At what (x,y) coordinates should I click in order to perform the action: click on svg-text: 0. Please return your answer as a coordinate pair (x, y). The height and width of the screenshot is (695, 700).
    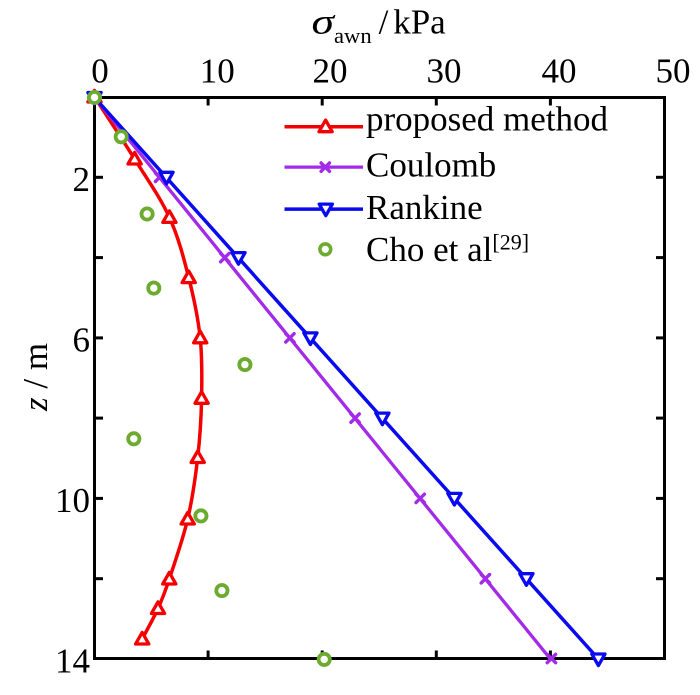
    Looking at the image, I should click on (100, 71).